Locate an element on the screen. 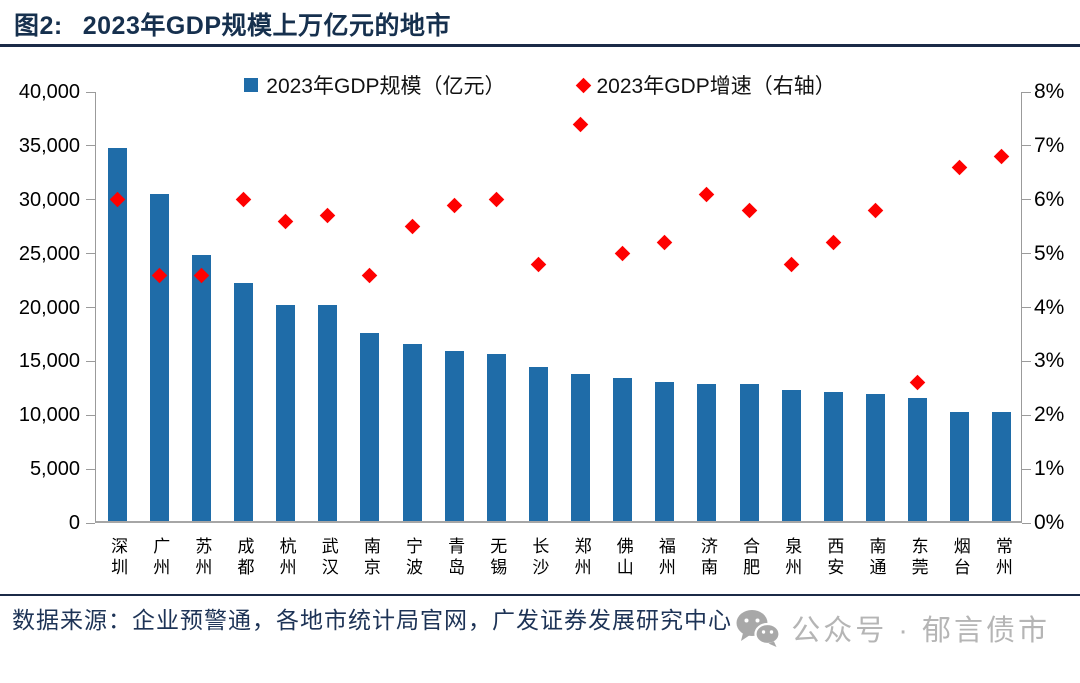  x-tick-label-city: 东莞 is located at coordinates (918, 558).